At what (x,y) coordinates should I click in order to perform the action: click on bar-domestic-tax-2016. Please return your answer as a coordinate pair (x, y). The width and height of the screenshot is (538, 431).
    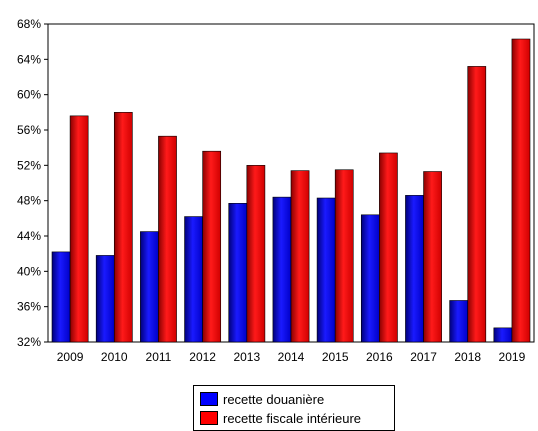
    Looking at the image, I should click on (388, 247).